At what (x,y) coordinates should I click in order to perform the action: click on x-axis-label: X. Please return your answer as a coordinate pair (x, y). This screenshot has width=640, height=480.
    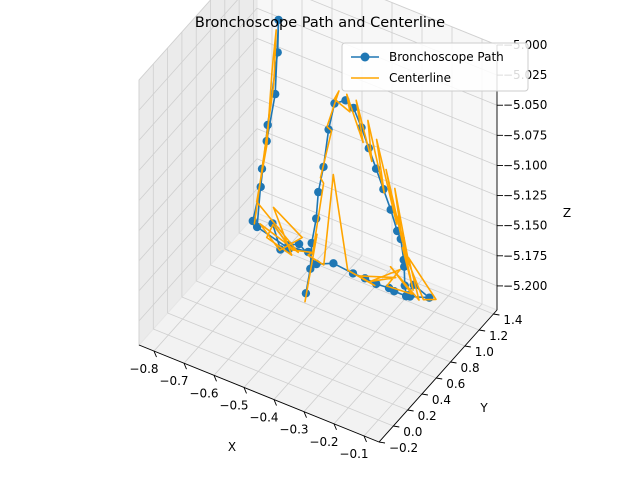
    Looking at the image, I should click on (232, 447).